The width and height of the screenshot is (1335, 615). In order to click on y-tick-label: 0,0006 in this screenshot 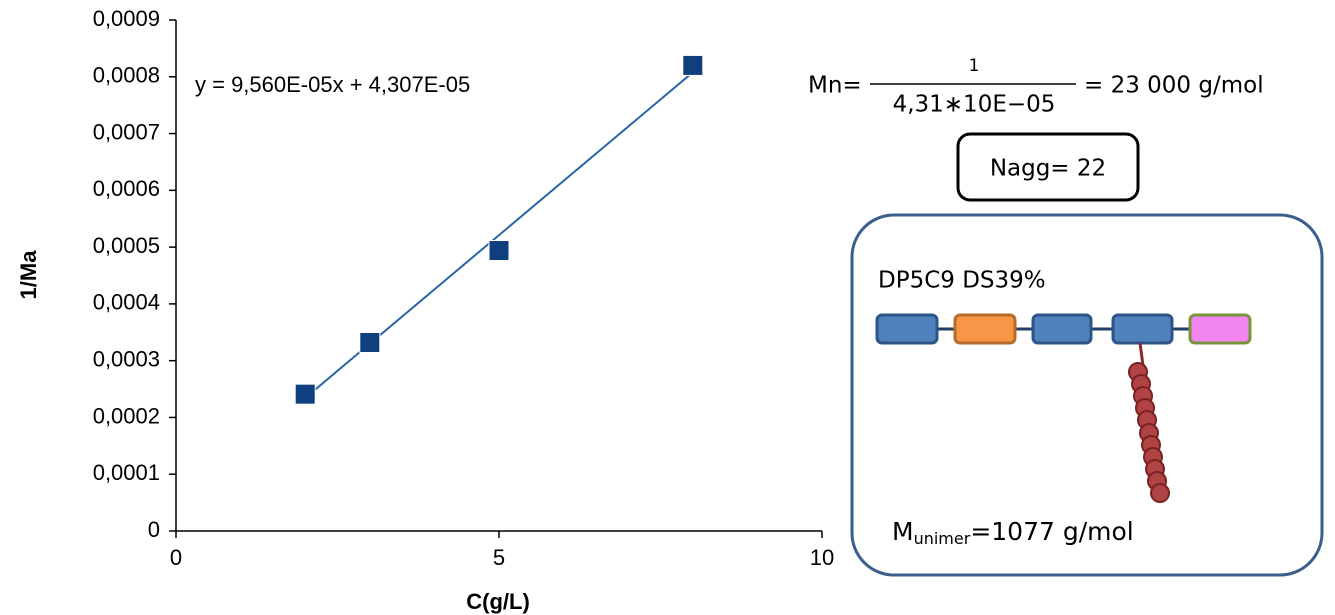, I will do `click(126, 188)`.